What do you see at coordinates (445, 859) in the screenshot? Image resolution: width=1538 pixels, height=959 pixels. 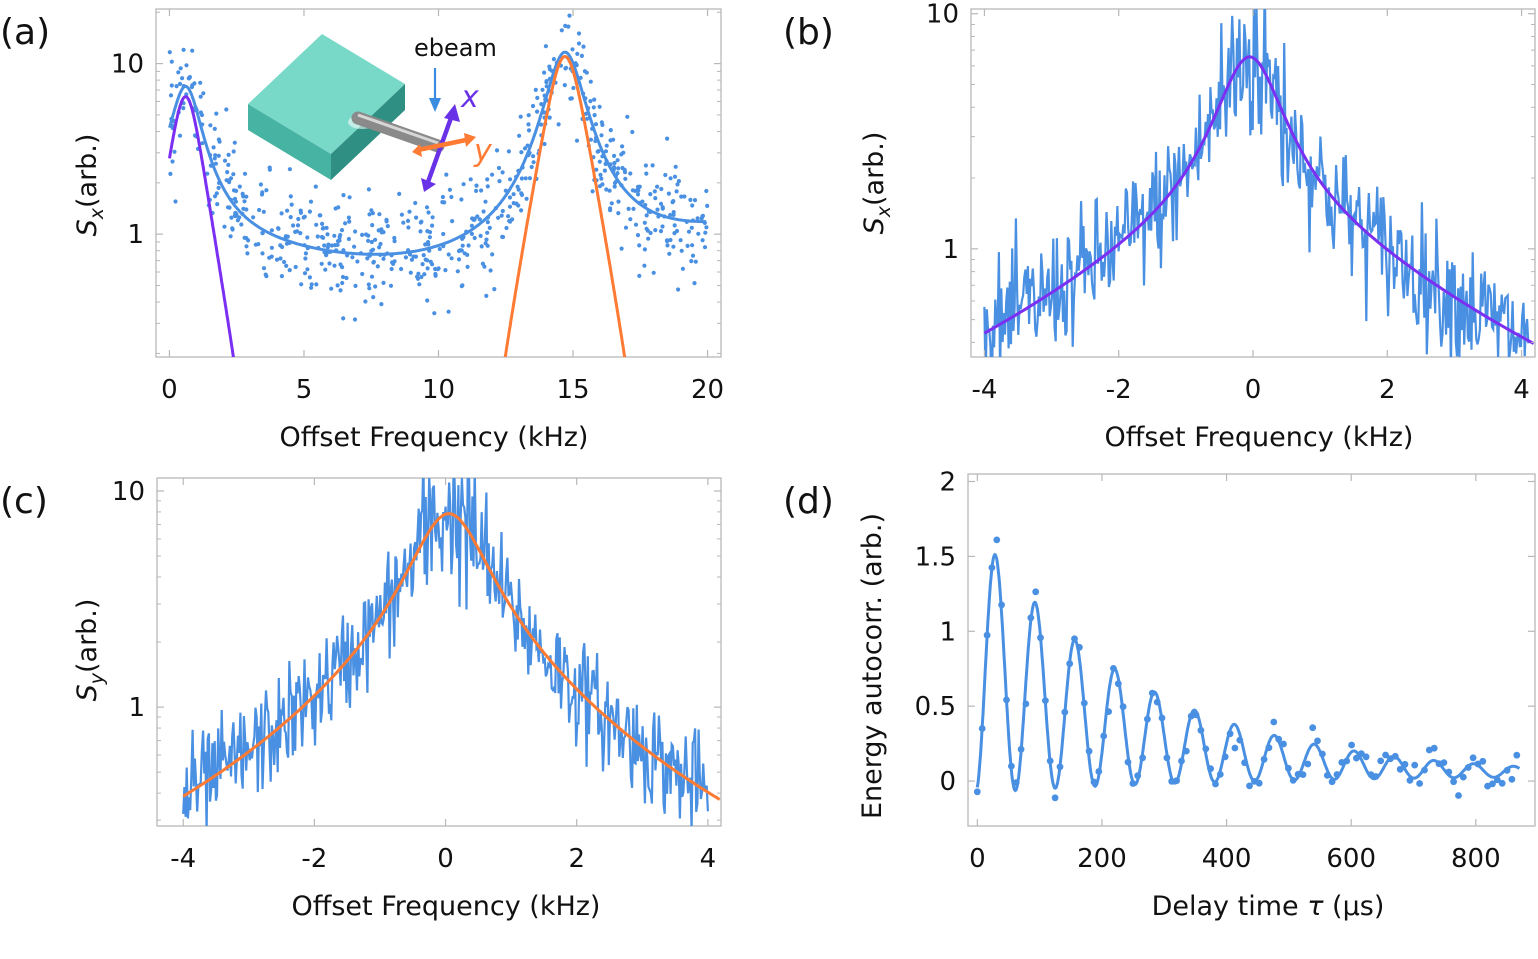 I see `panel-c-xtick-label: 0` at bounding box center [445, 859].